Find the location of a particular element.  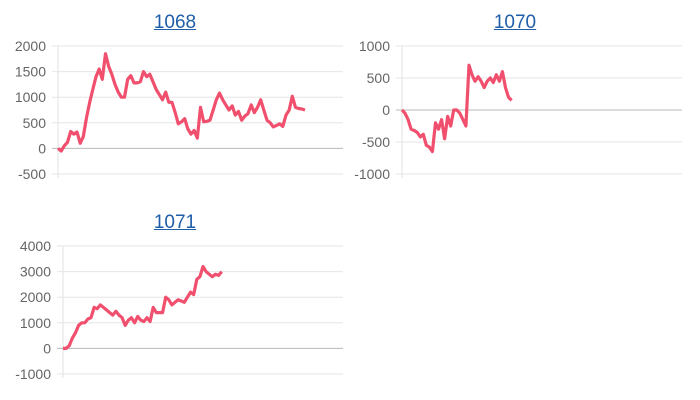

chart-title-link: 1070 is located at coordinates (515, 22).